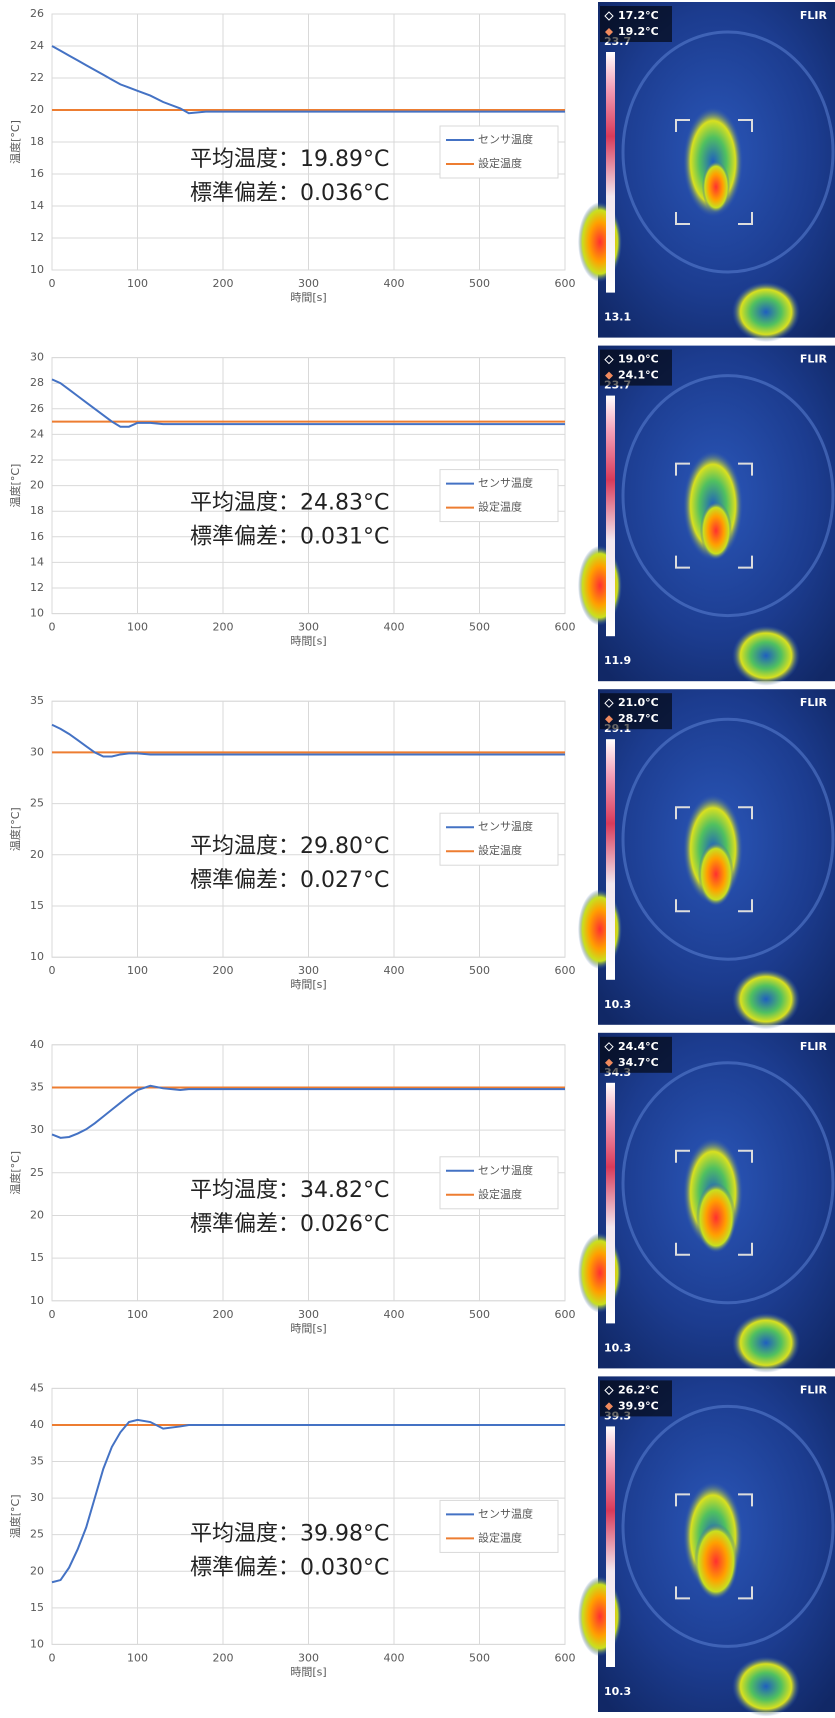 The height and width of the screenshot is (1718, 835). Describe the element at coordinates (37, 1607) in the screenshot. I see `y-tick-label: 15` at that location.